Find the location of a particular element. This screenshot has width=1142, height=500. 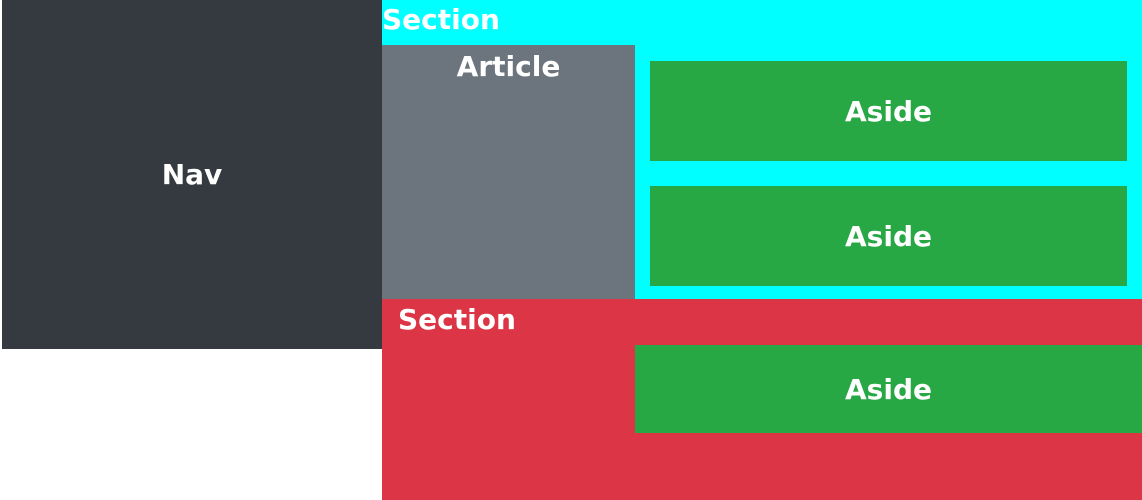

nav-label: Nav is located at coordinates (192, 174).